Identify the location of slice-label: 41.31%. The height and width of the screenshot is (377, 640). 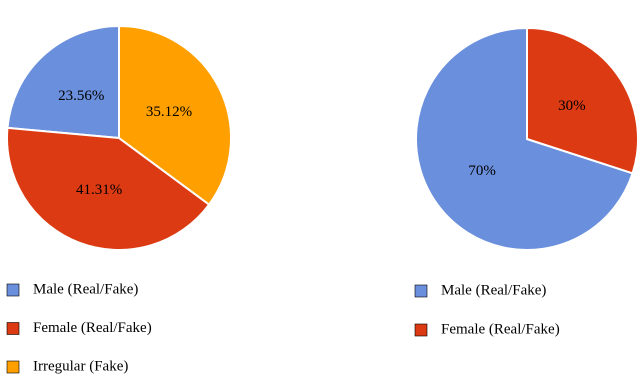
(99, 190).